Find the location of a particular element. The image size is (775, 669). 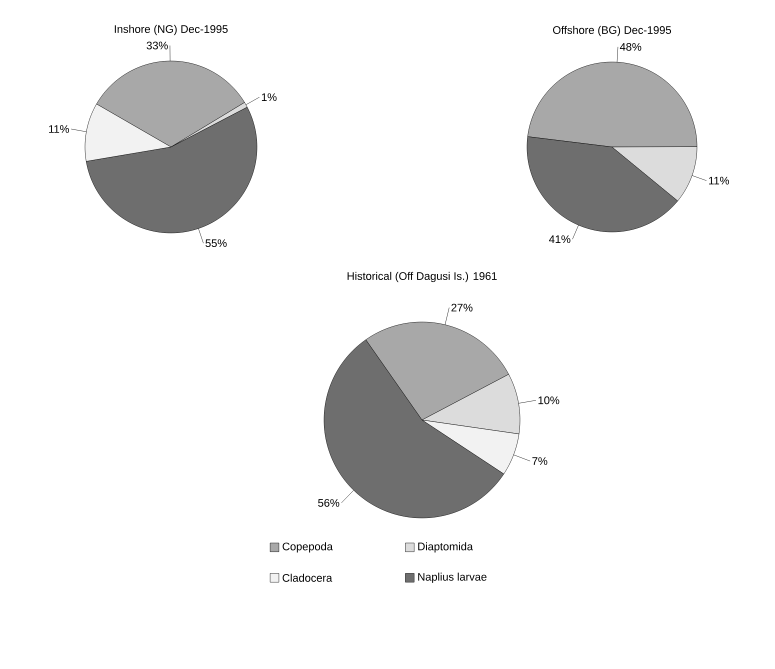

data-label: 48% is located at coordinates (631, 46).